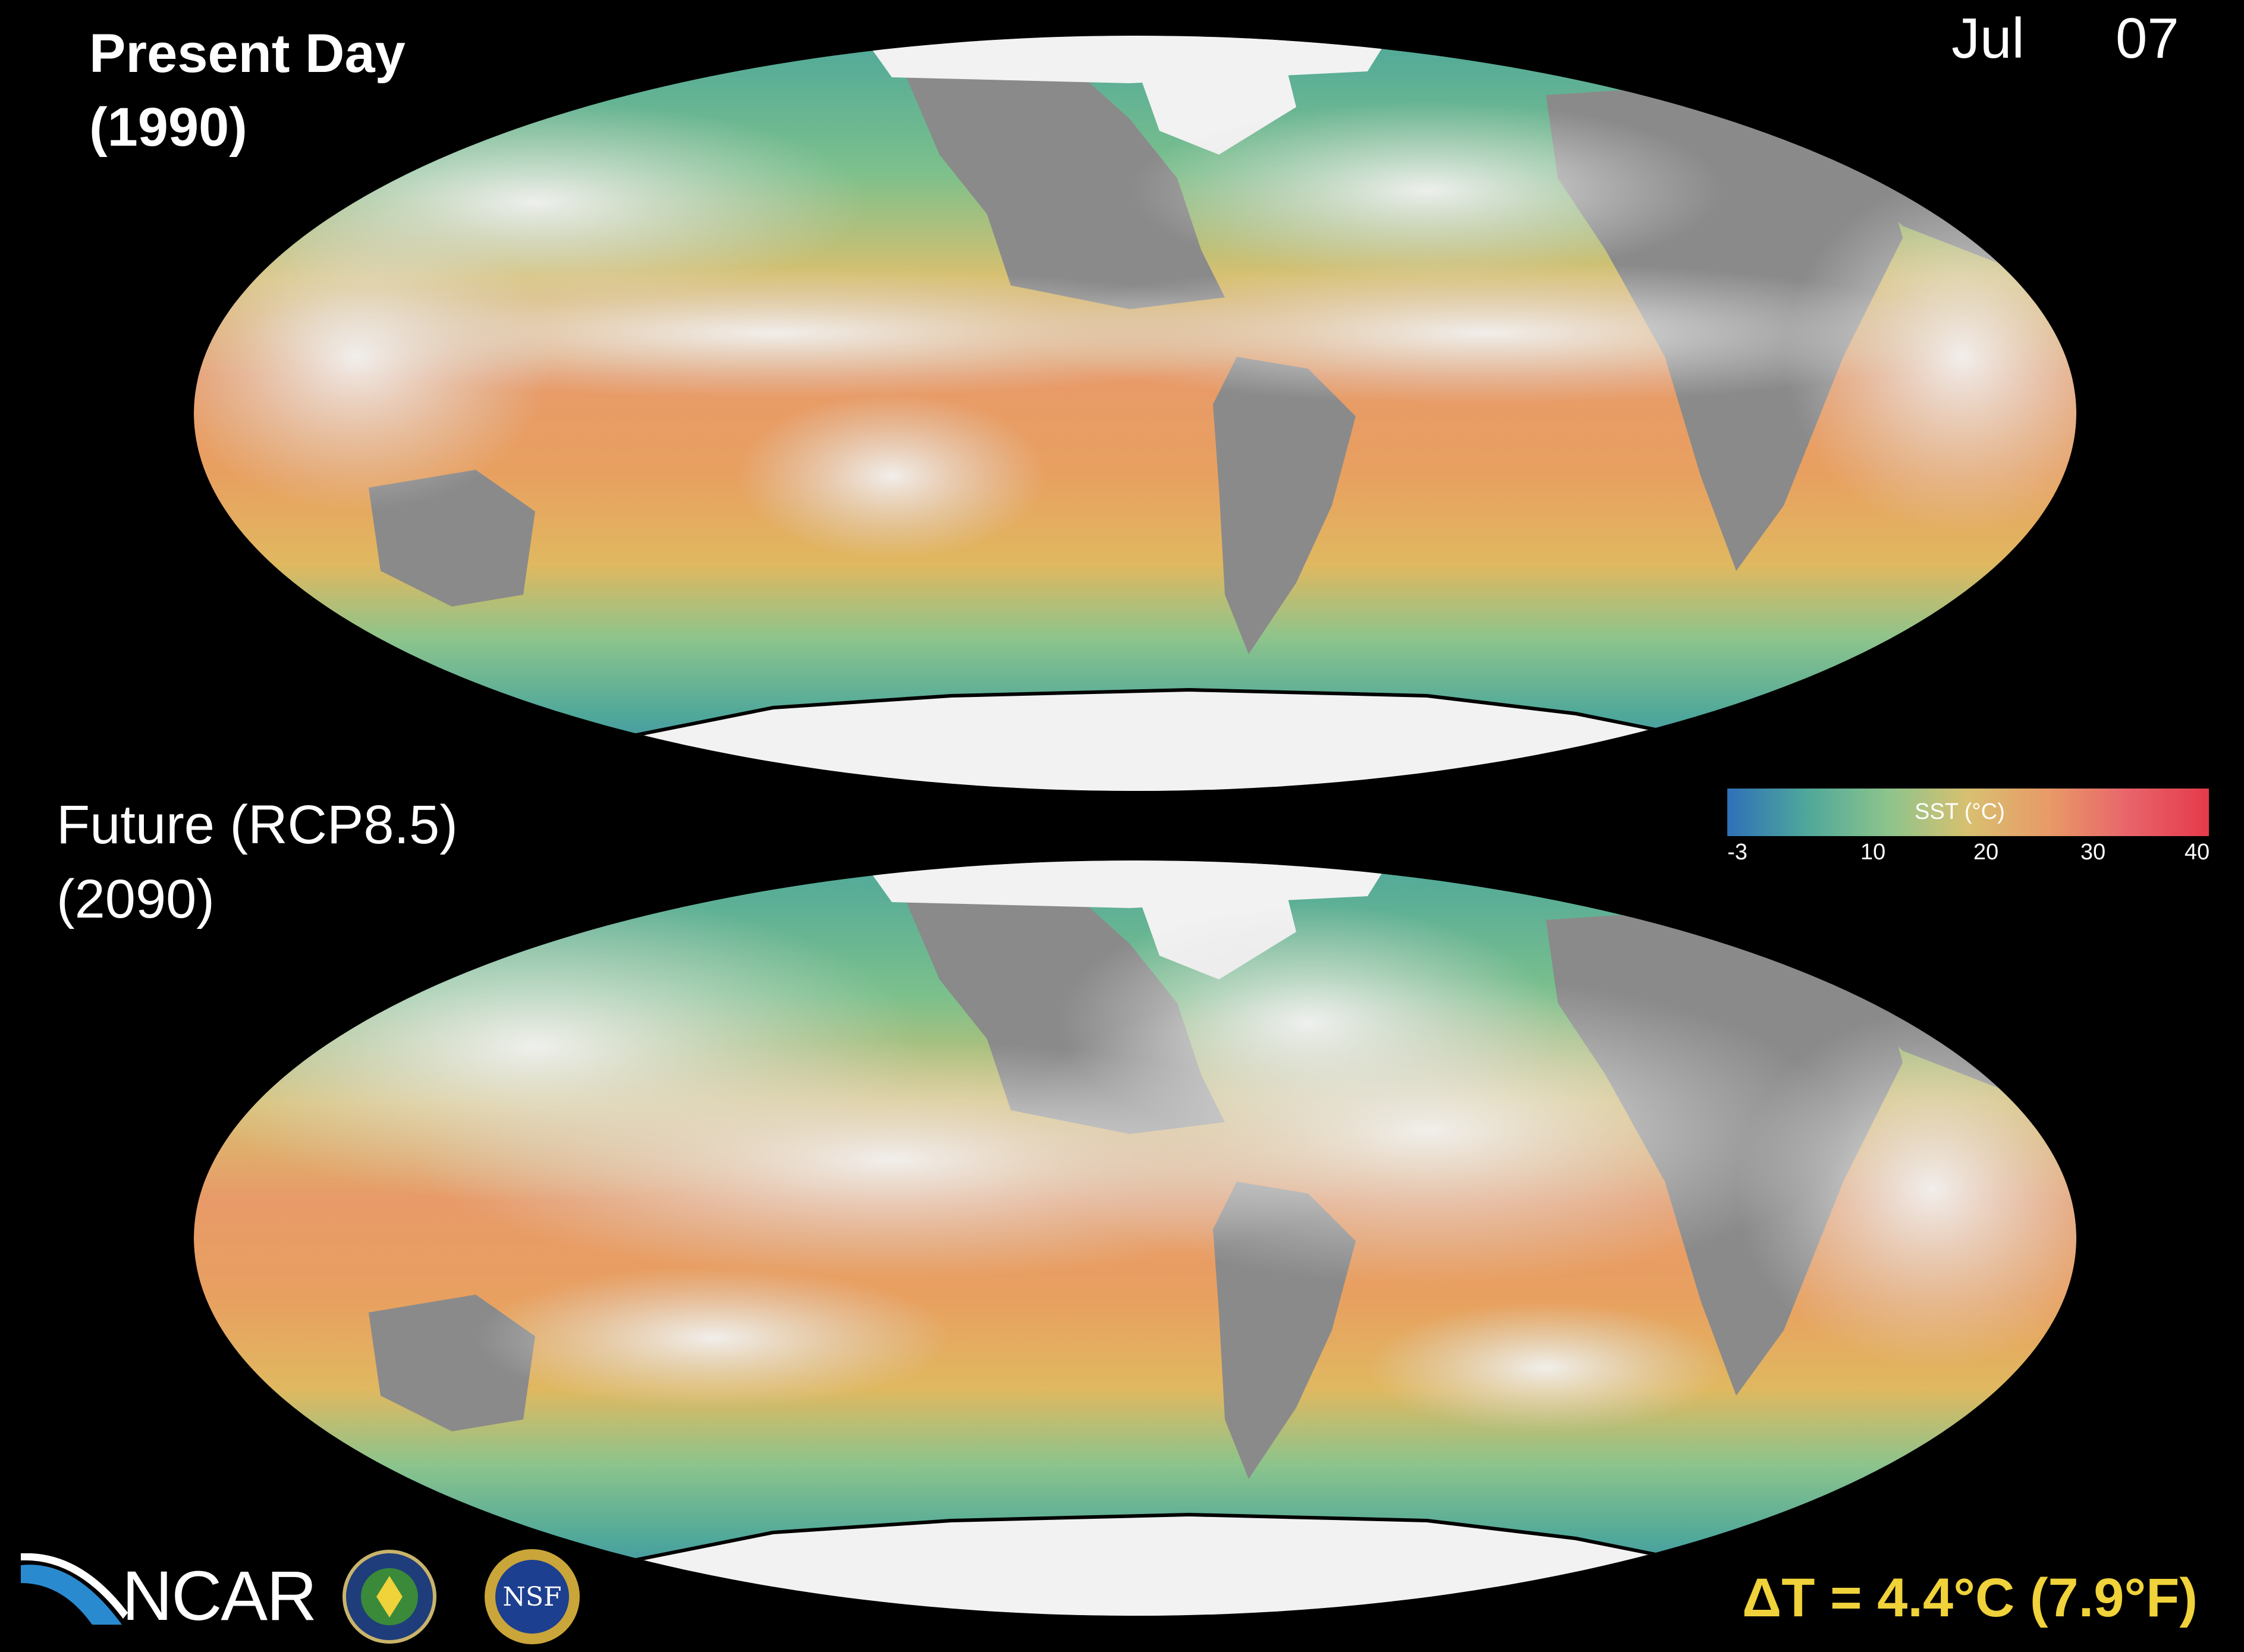  I want to click on north-america, so click(1064, 187).